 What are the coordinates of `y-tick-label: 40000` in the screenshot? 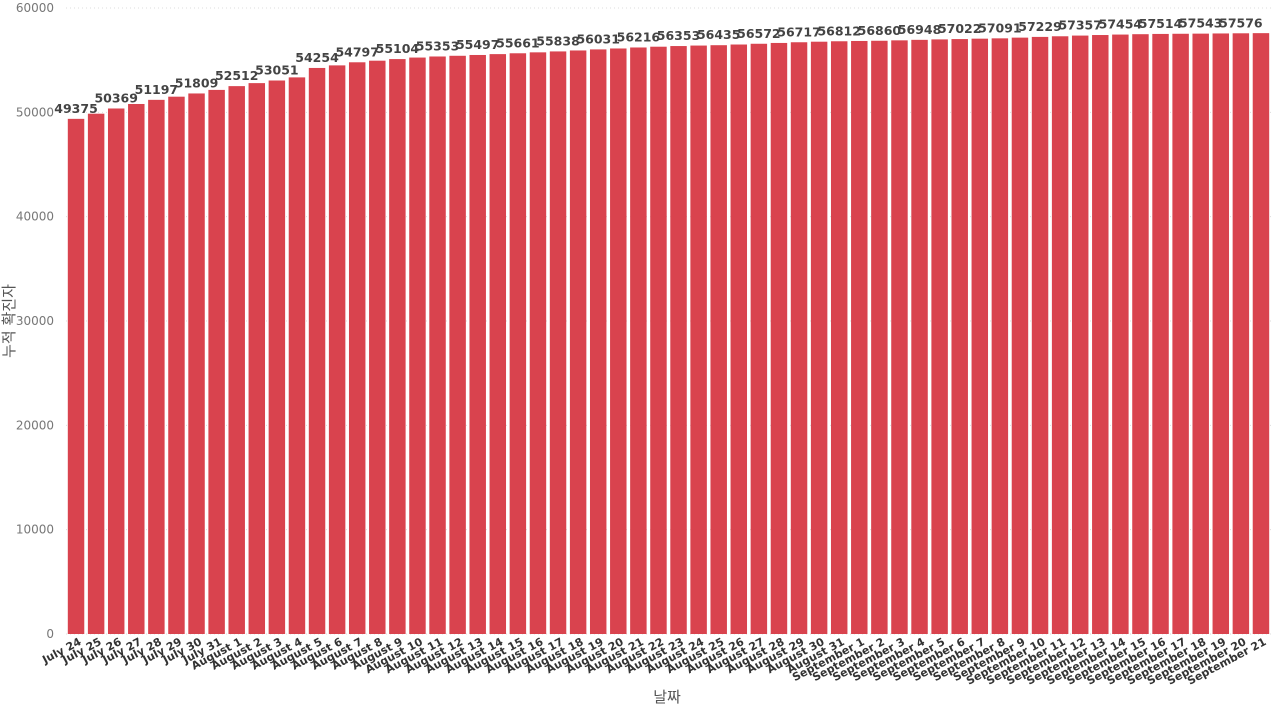 It's located at (35, 217).